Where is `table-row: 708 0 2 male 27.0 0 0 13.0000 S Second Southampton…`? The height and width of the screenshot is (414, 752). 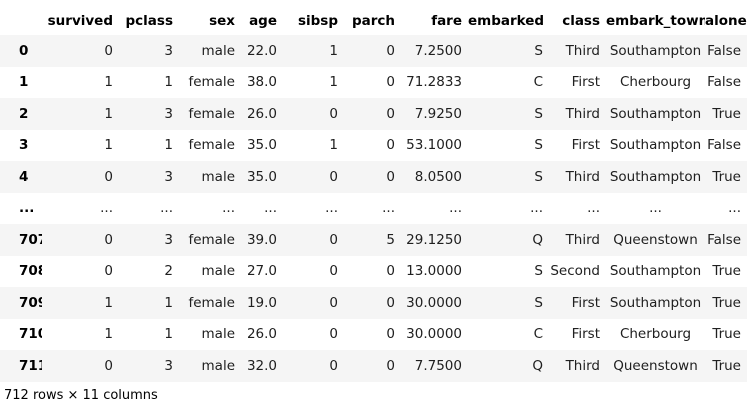
table-row: 708 0 2 male 27.0 0 0 13.0000 S Second Southampton… is located at coordinates (373, 272).